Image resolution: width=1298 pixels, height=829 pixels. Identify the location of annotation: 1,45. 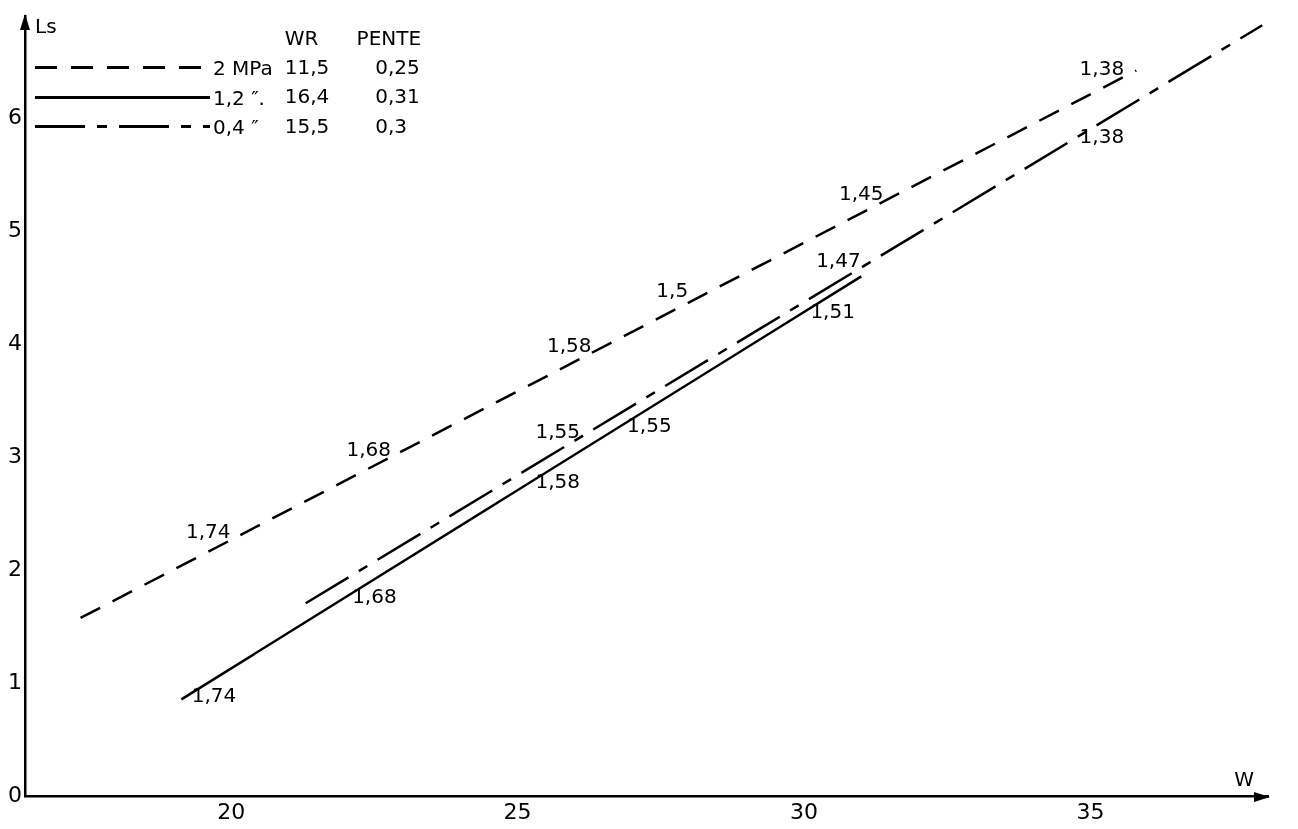
(861, 193).